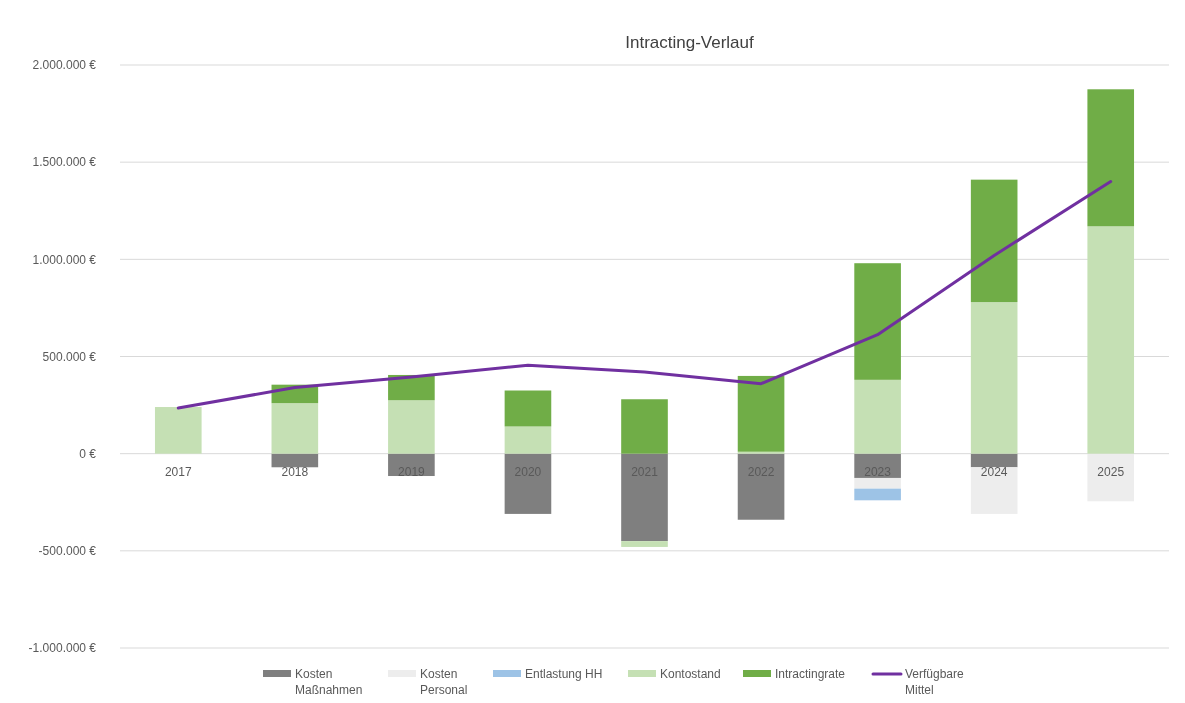 Image resolution: width=1185 pixels, height=703 pixels. Describe the element at coordinates (994, 471) in the screenshot. I see `x-tick-label: 2024` at that location.